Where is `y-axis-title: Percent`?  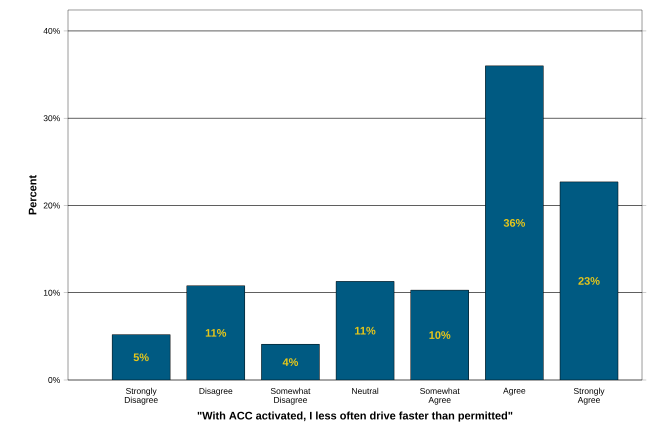
y-axis-title: Percent is located at coordinates (32, 194).